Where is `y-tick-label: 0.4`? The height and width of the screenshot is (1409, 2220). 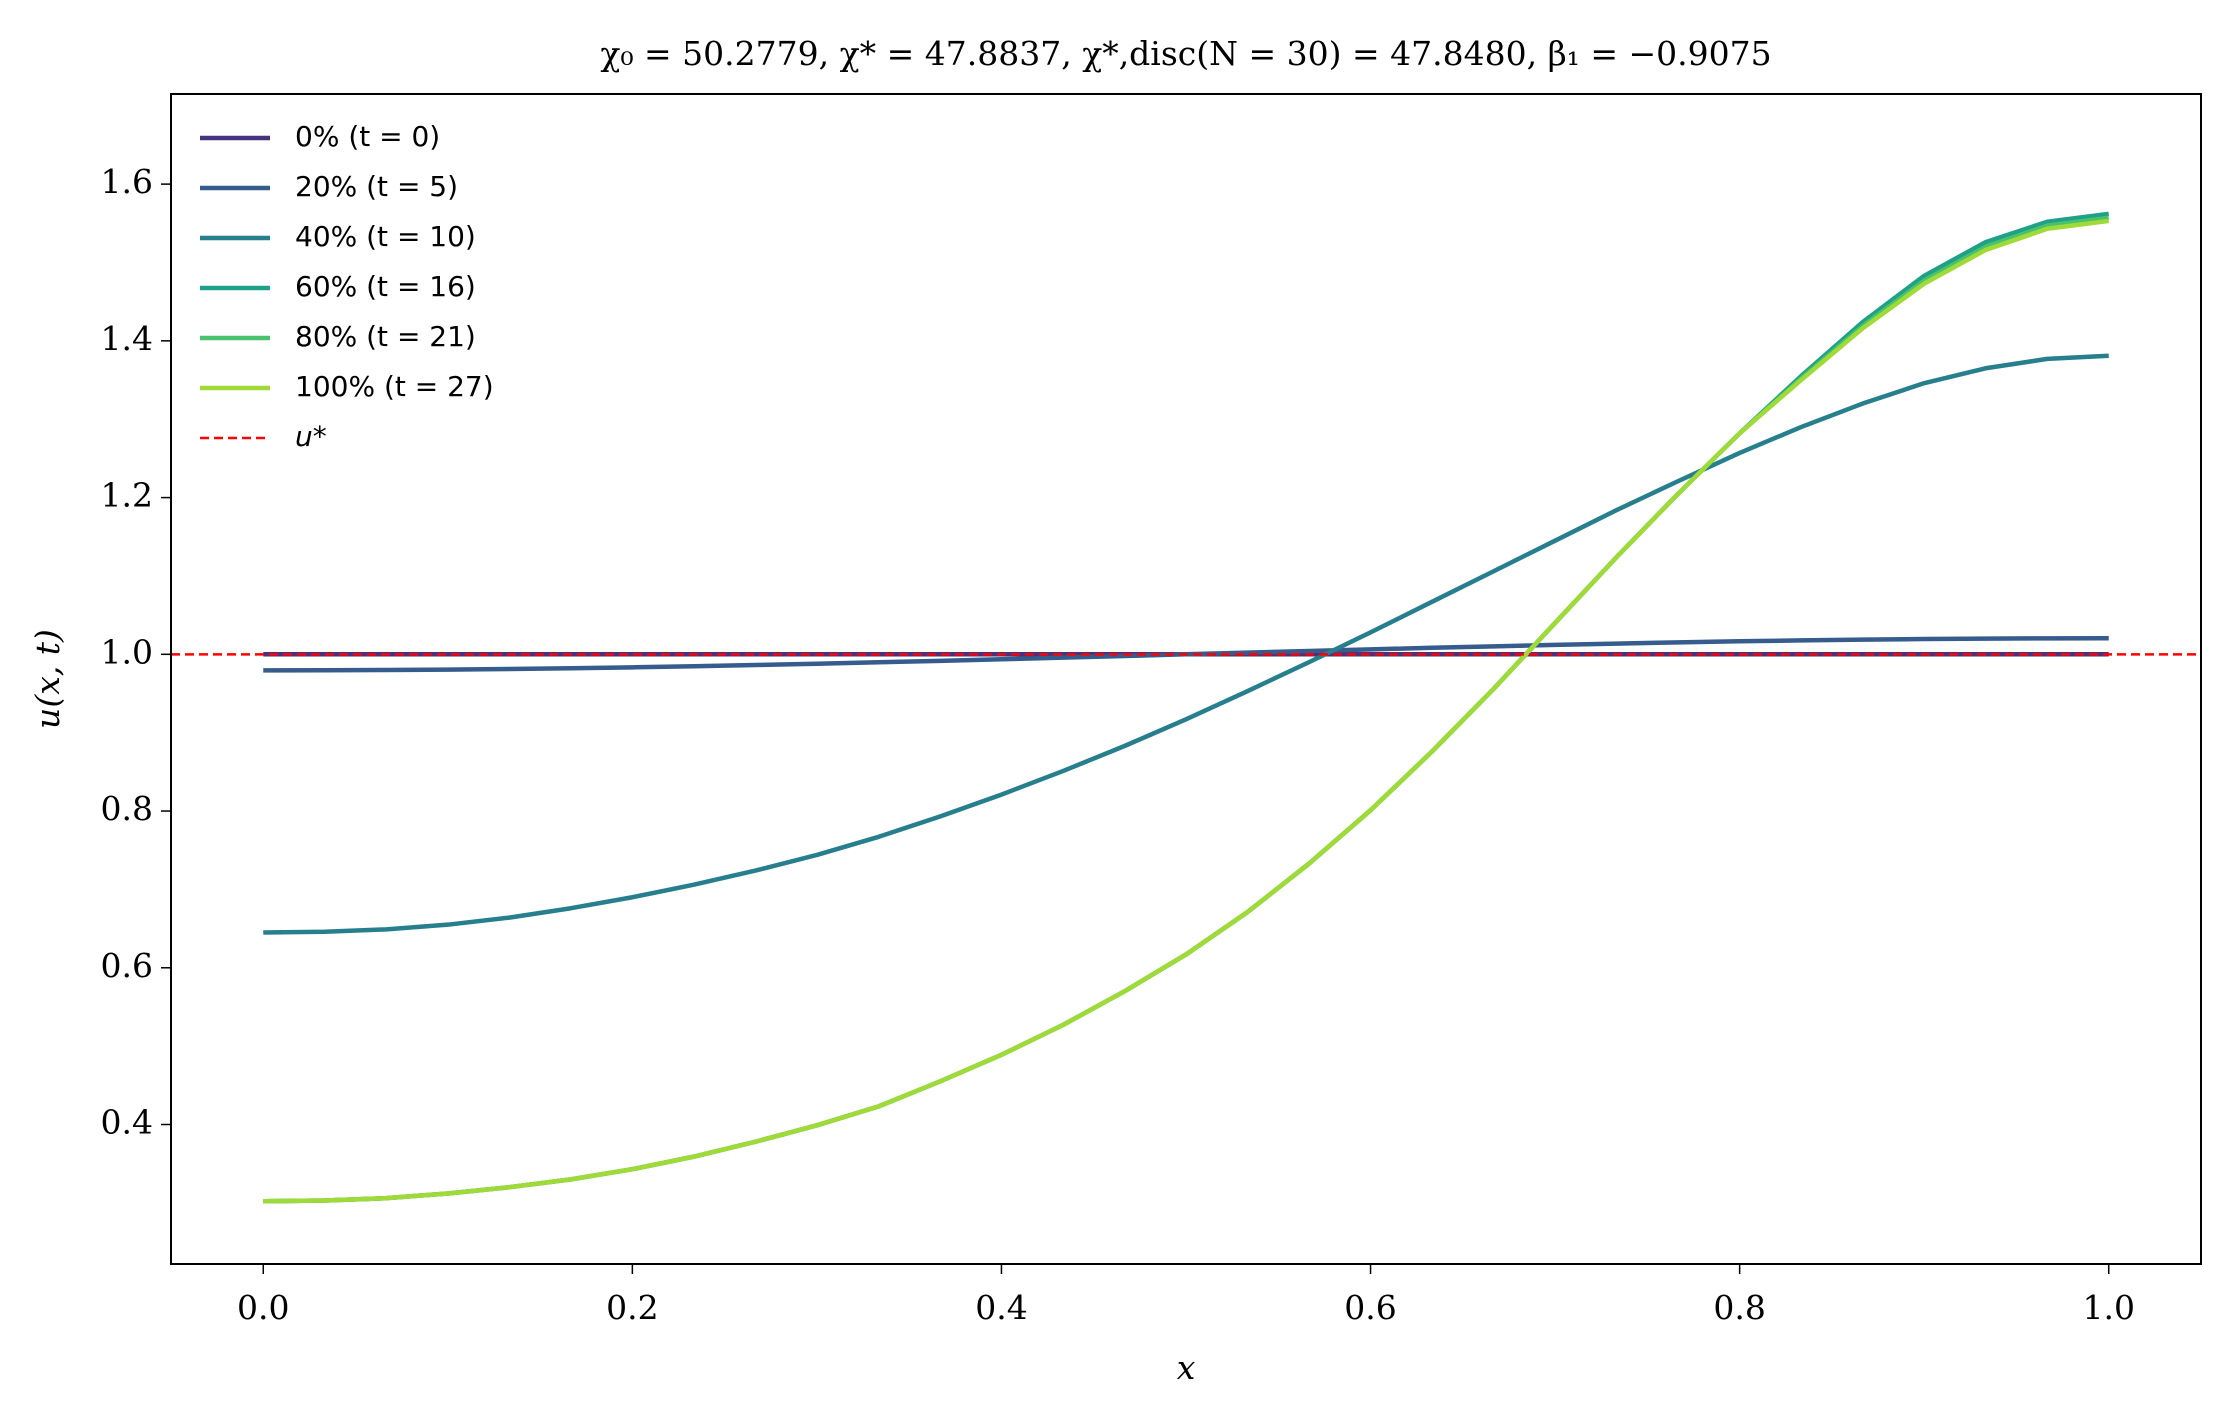 y-tick-label: 0.4 is located at coordinates (127, 1122).